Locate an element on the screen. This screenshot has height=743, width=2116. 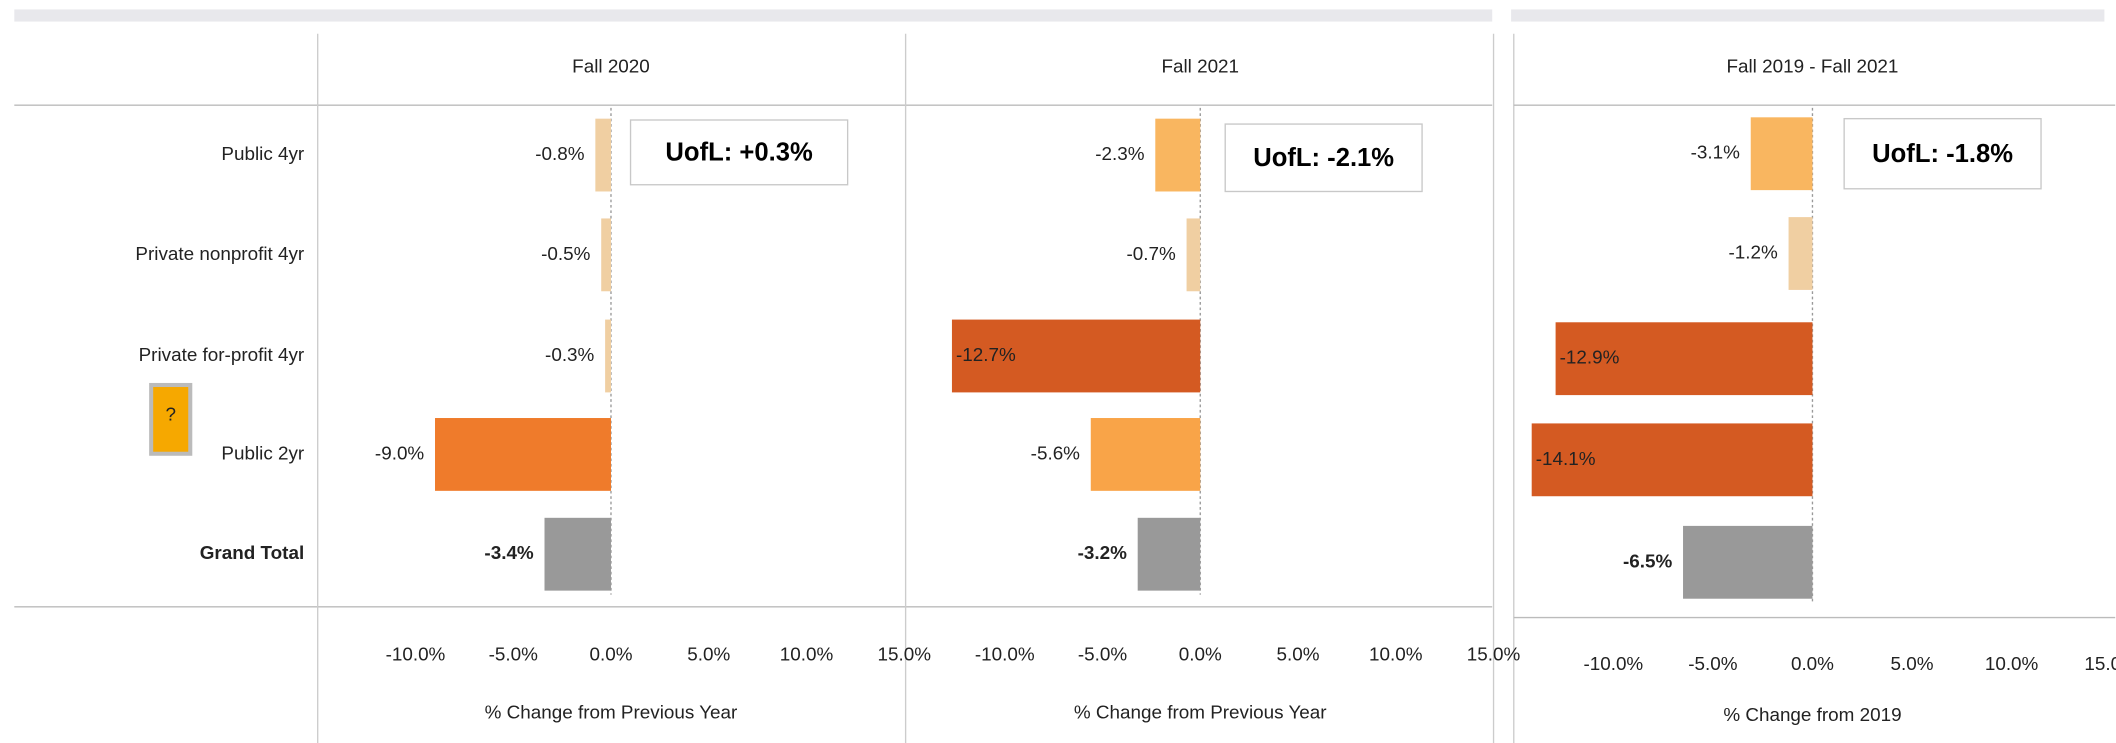
annotation: UofL: +0.3% is located at coordinates (739, 152).